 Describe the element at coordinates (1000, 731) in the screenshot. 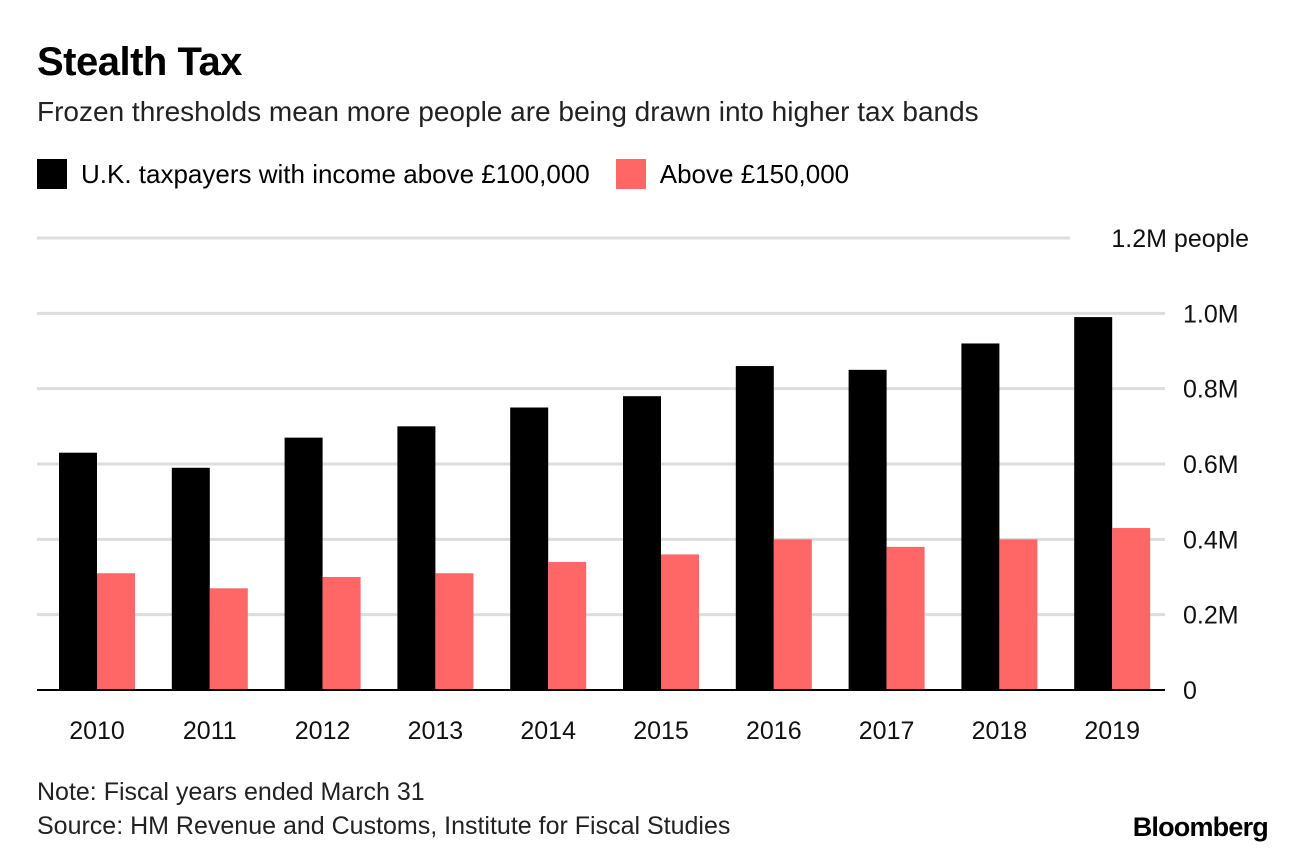

I see `x-tick-label: 2018` at that location.